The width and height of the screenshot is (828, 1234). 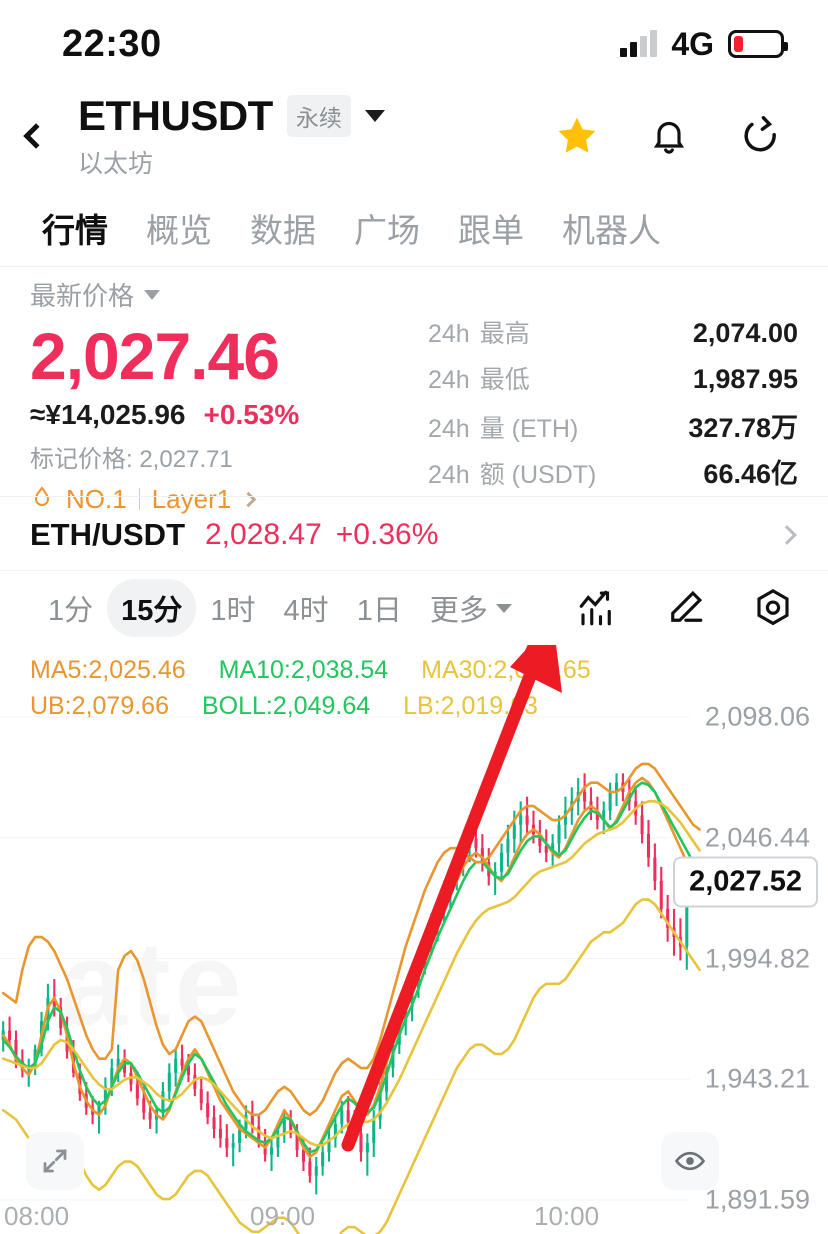 I want to click on category-label: Layer1, so click(x=191, y=498).